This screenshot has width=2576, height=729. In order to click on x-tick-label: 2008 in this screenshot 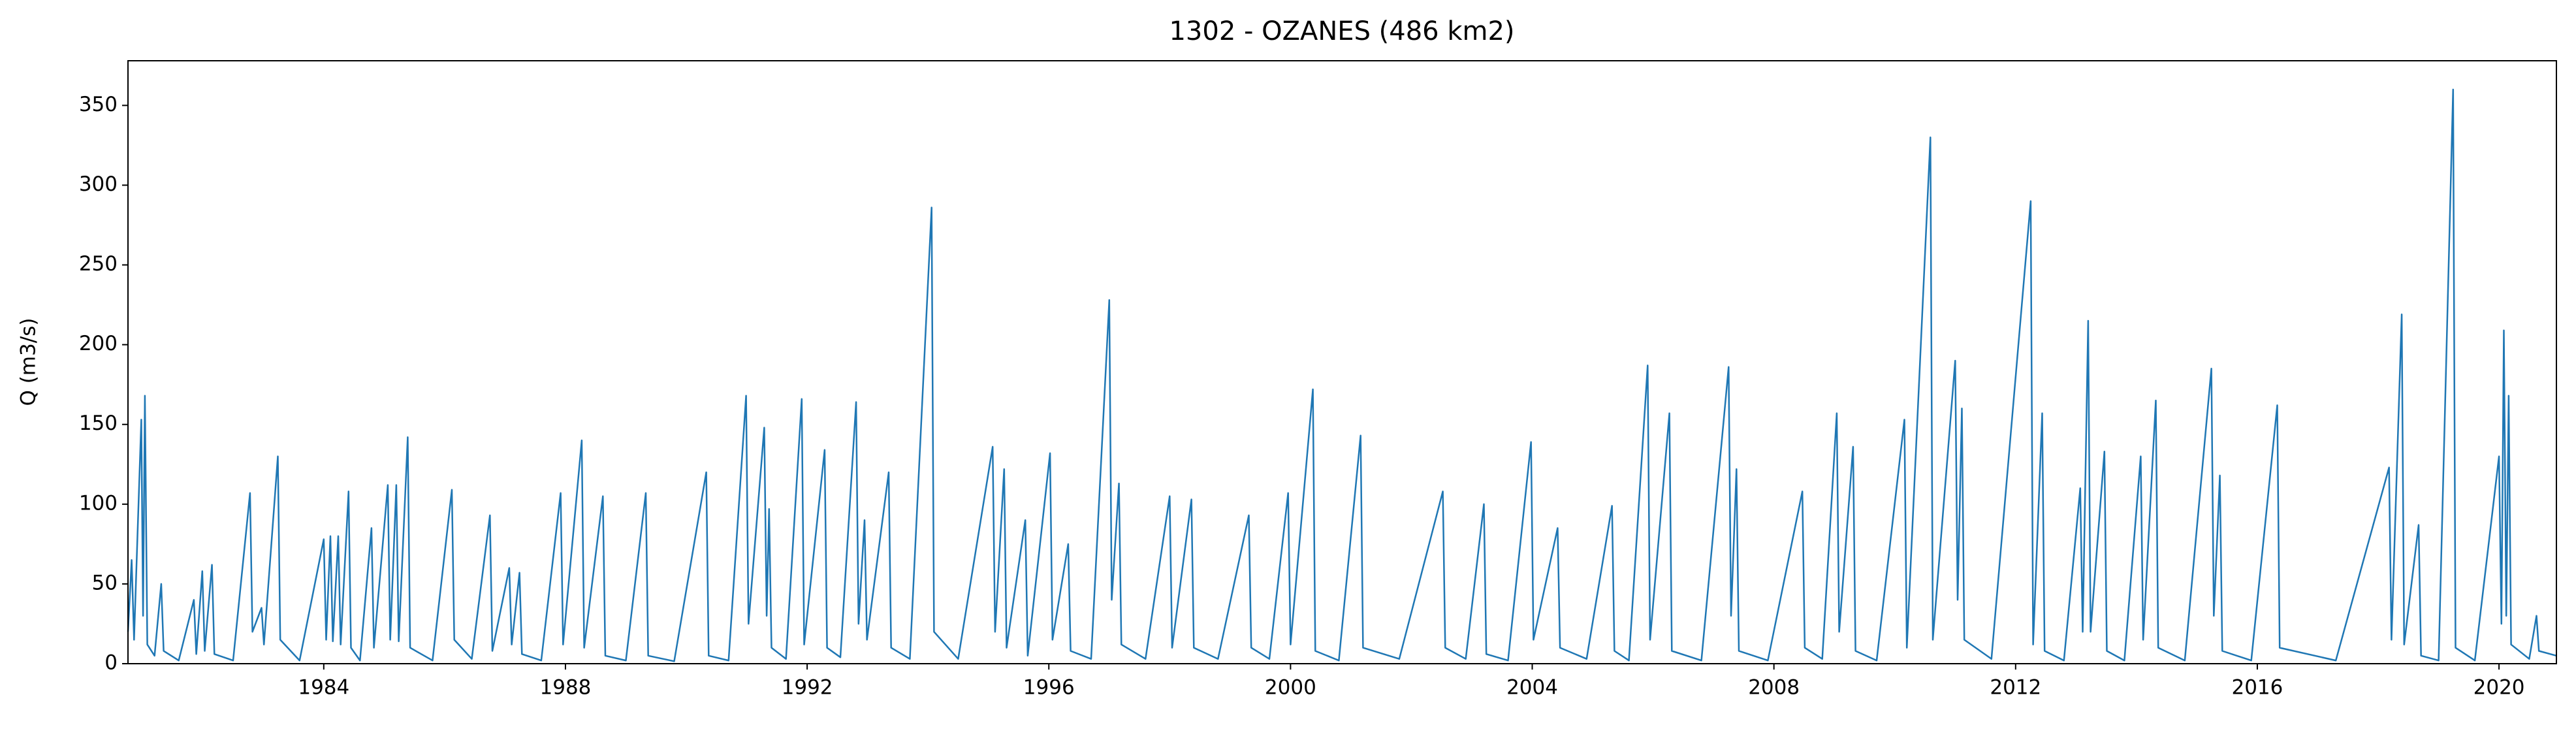, I will do `click(1774, 688)`.